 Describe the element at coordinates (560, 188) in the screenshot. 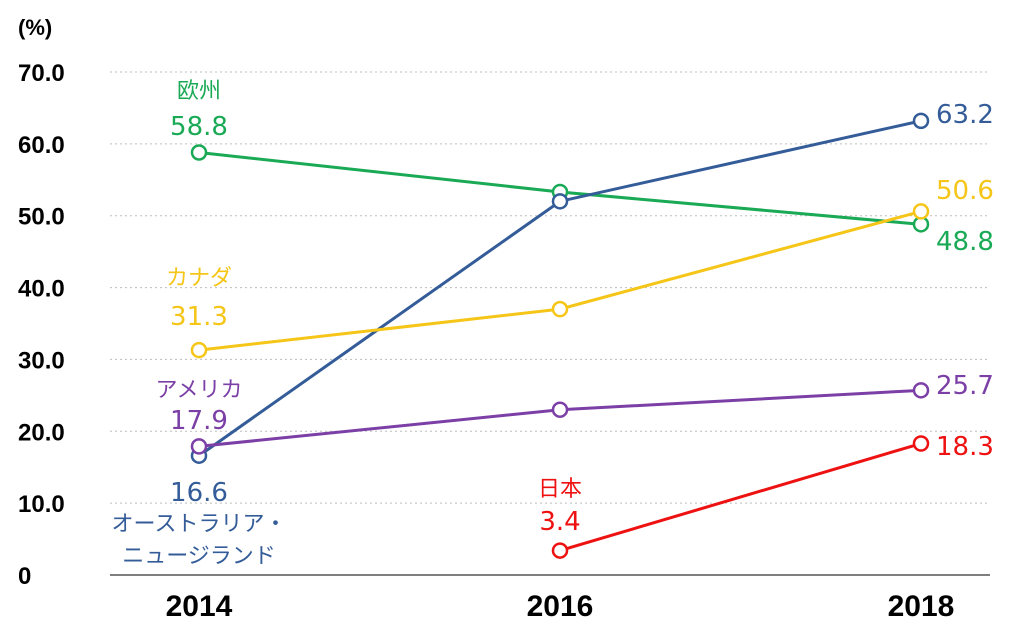

I see `series-europe` at that location.